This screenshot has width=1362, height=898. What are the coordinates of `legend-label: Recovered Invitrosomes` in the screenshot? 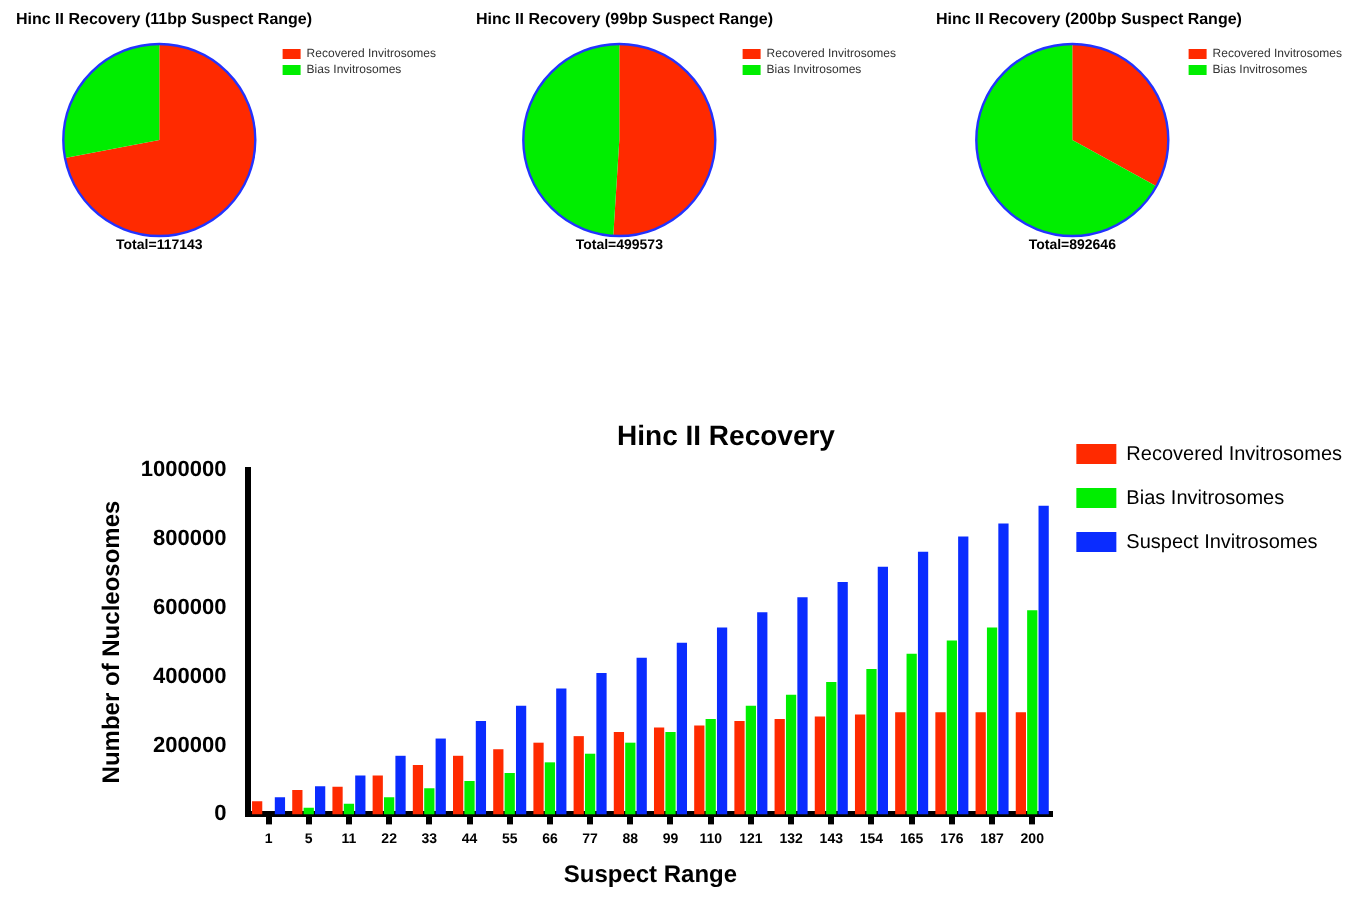 It's located at (1234, 454).